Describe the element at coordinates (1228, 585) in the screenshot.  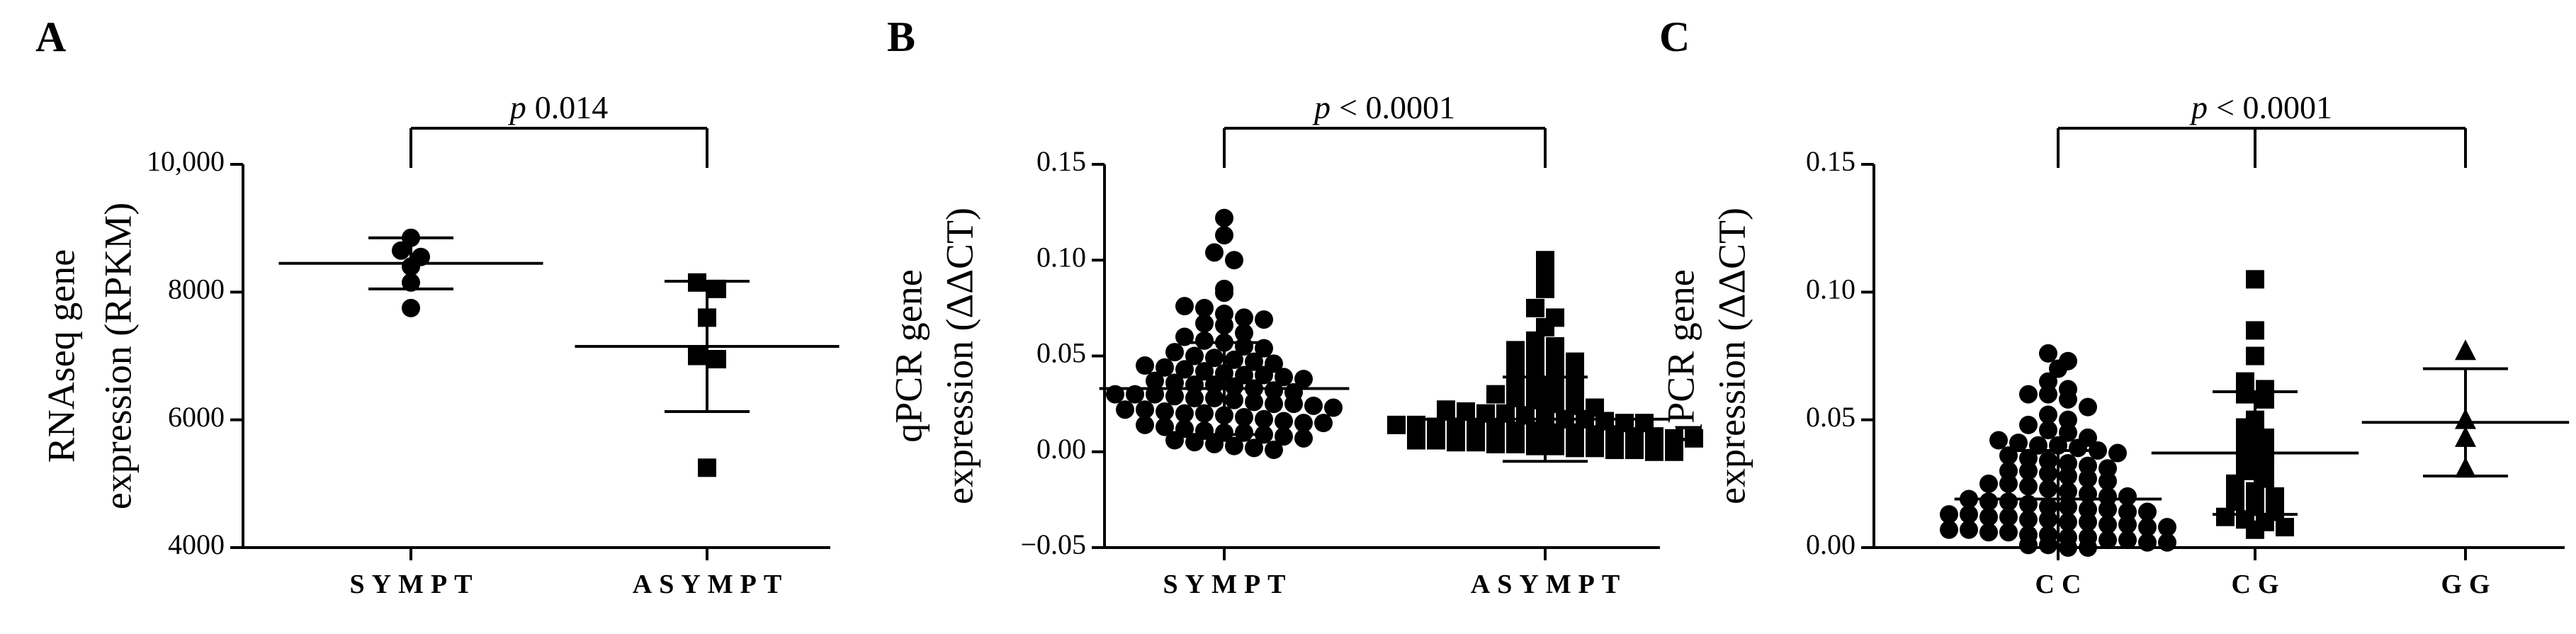
I see `x-tick-label: SYMPT` at that location.